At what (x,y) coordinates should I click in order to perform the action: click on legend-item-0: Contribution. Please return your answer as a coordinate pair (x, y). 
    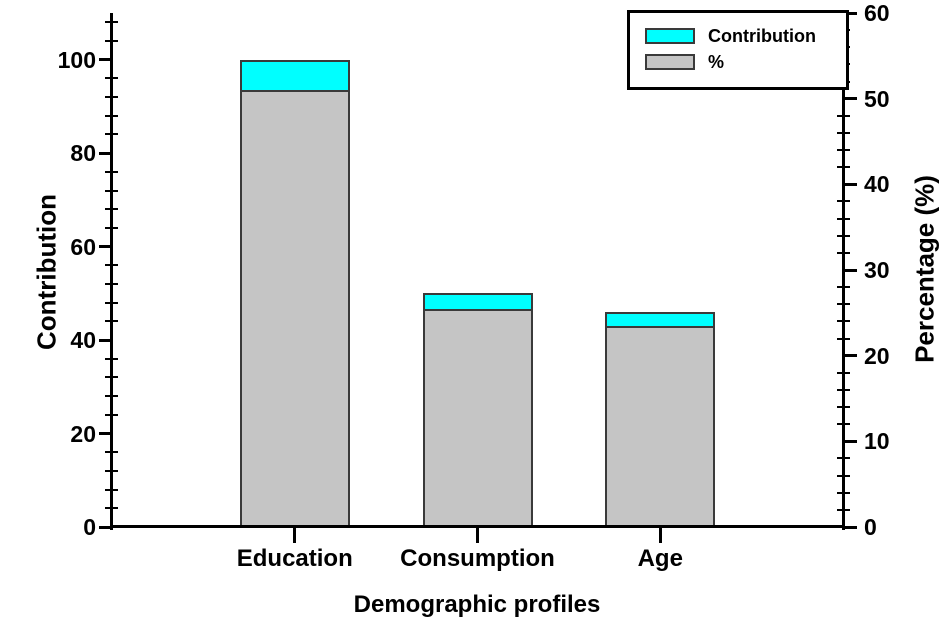
    Looking at the image, I should click on (745, 36).